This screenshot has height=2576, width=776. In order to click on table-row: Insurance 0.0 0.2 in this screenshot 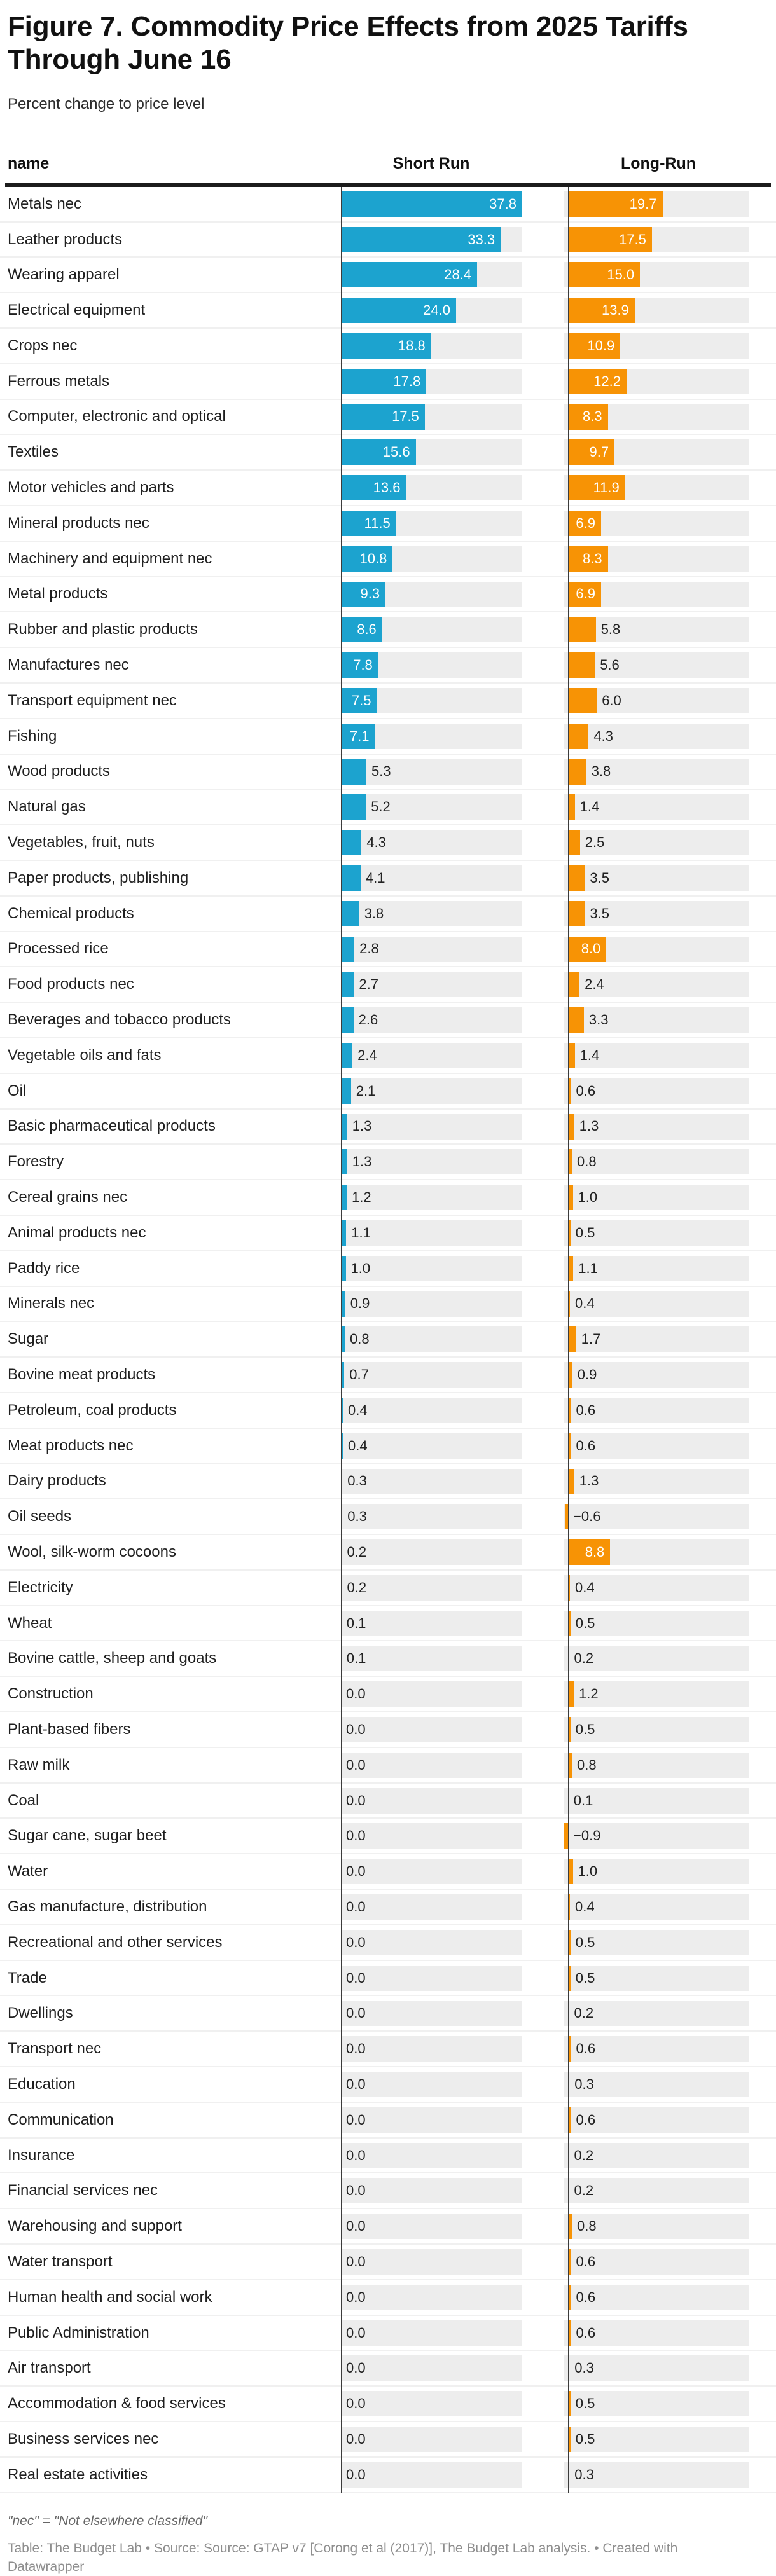, I will do `click(388, 2156)`.